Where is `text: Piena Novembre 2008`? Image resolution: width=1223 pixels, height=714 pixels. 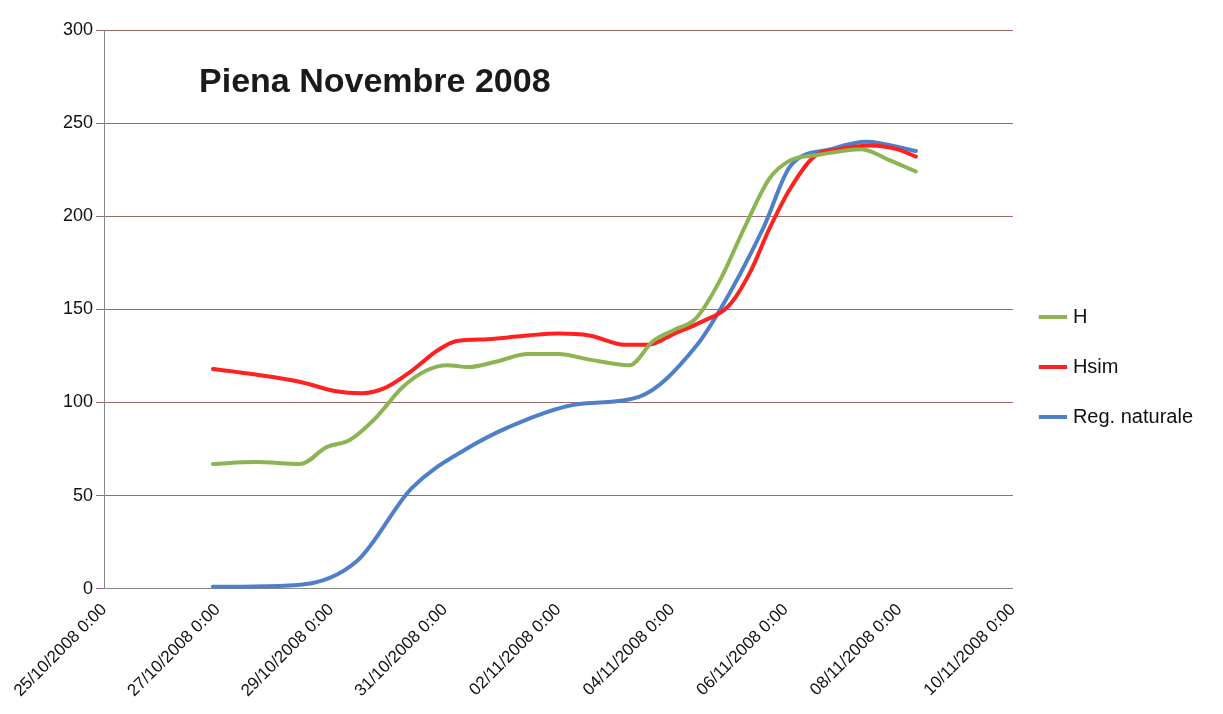
text: Piena Novembre 2008 is located at coordinates (375, 80).